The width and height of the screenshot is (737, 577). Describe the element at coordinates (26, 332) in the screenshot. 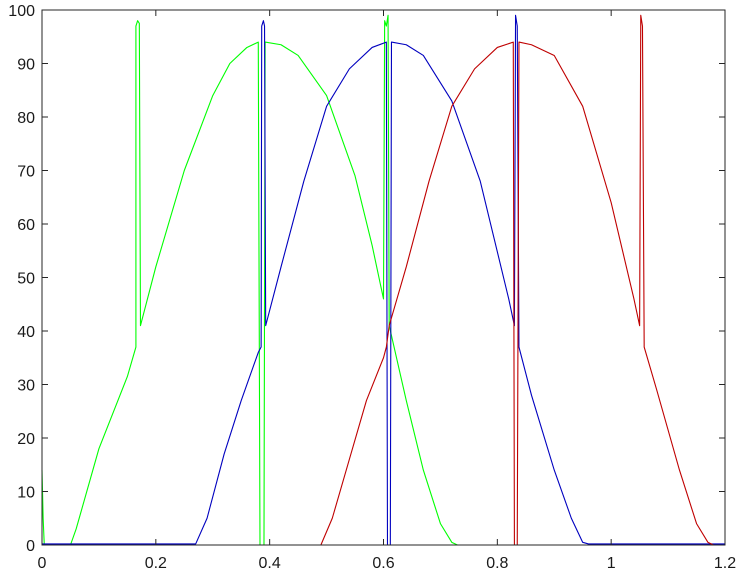

I see `y-tick-label: 40` at that location.